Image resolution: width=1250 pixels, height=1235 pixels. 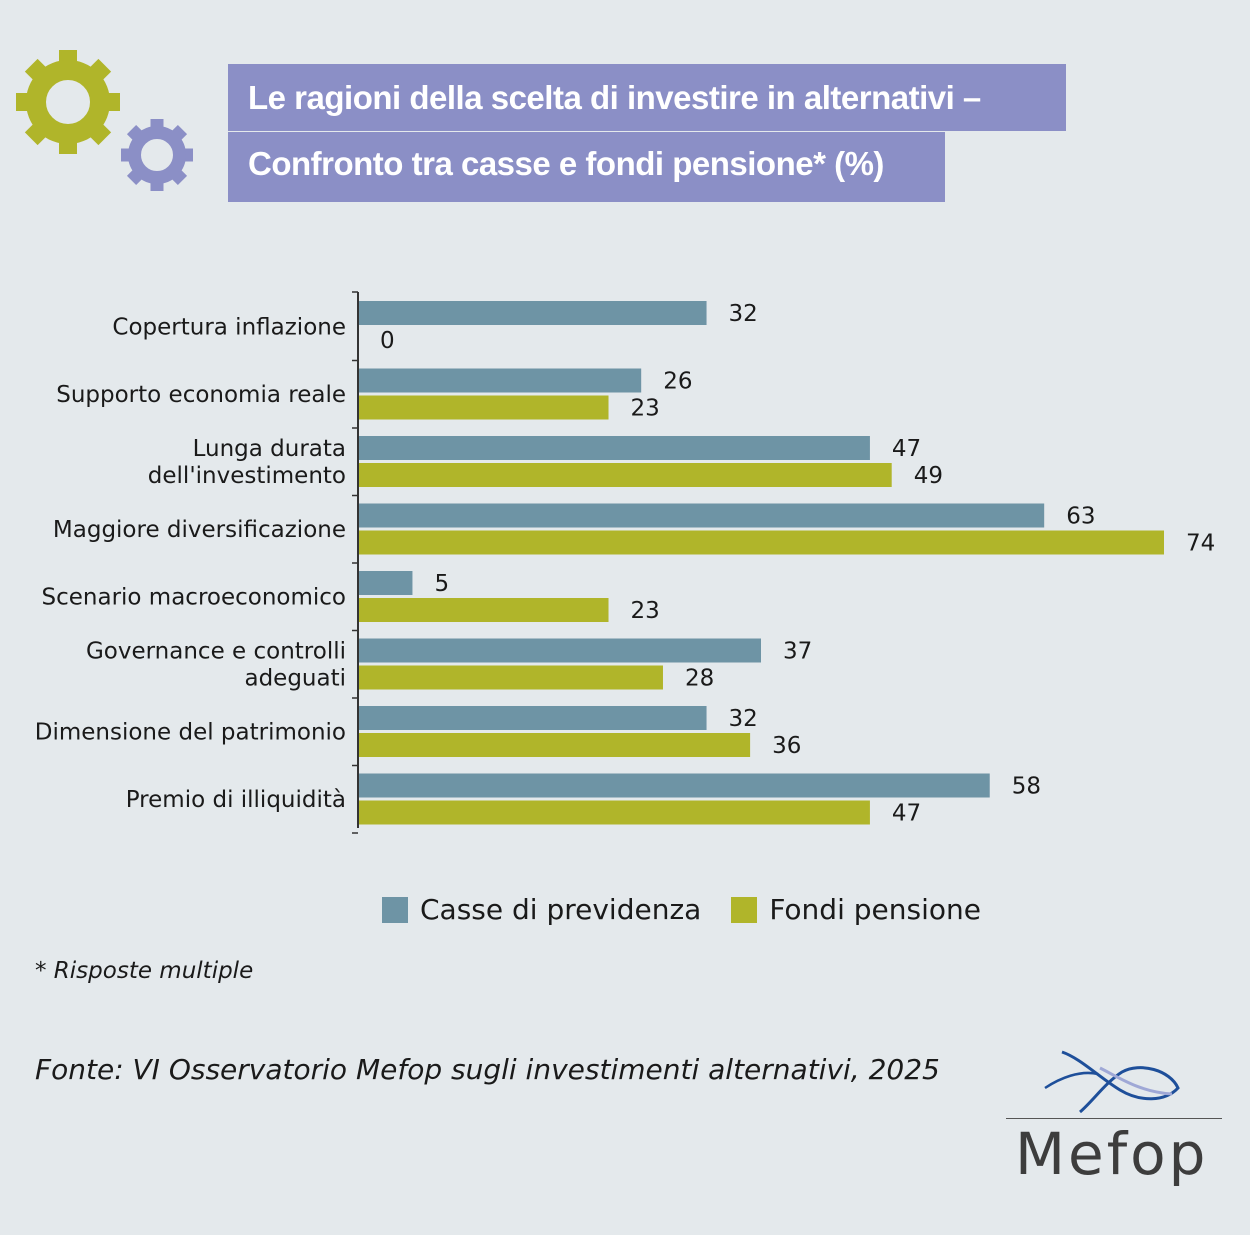 I want to click on category-label-2: Lunga durata, so click(x=269, y=449).